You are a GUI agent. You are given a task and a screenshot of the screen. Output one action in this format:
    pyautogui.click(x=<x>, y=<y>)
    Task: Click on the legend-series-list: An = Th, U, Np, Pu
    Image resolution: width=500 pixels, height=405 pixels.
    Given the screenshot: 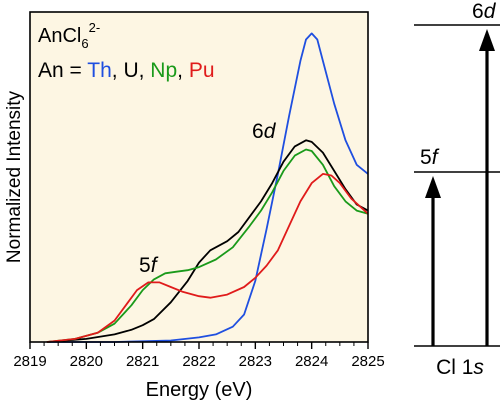 What is the action you would take?
    pyautogui.click(x=126, y=70)
    